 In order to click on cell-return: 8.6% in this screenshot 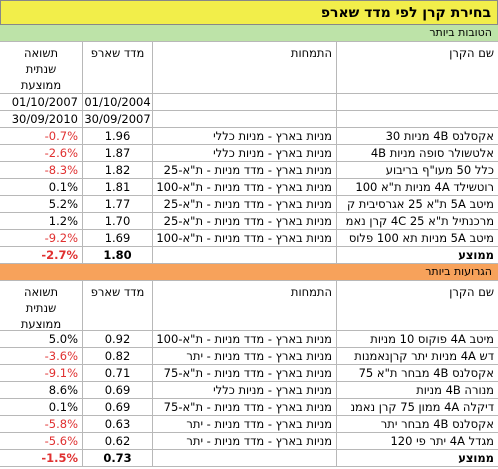, I will do `click(63, 390)`.